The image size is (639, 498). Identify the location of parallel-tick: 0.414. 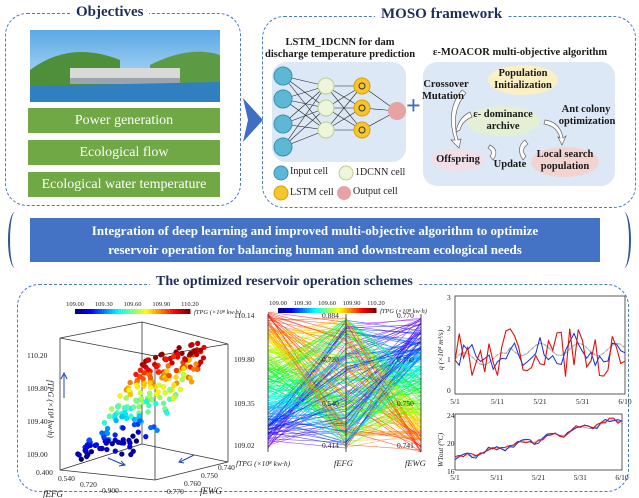
(330, 445).